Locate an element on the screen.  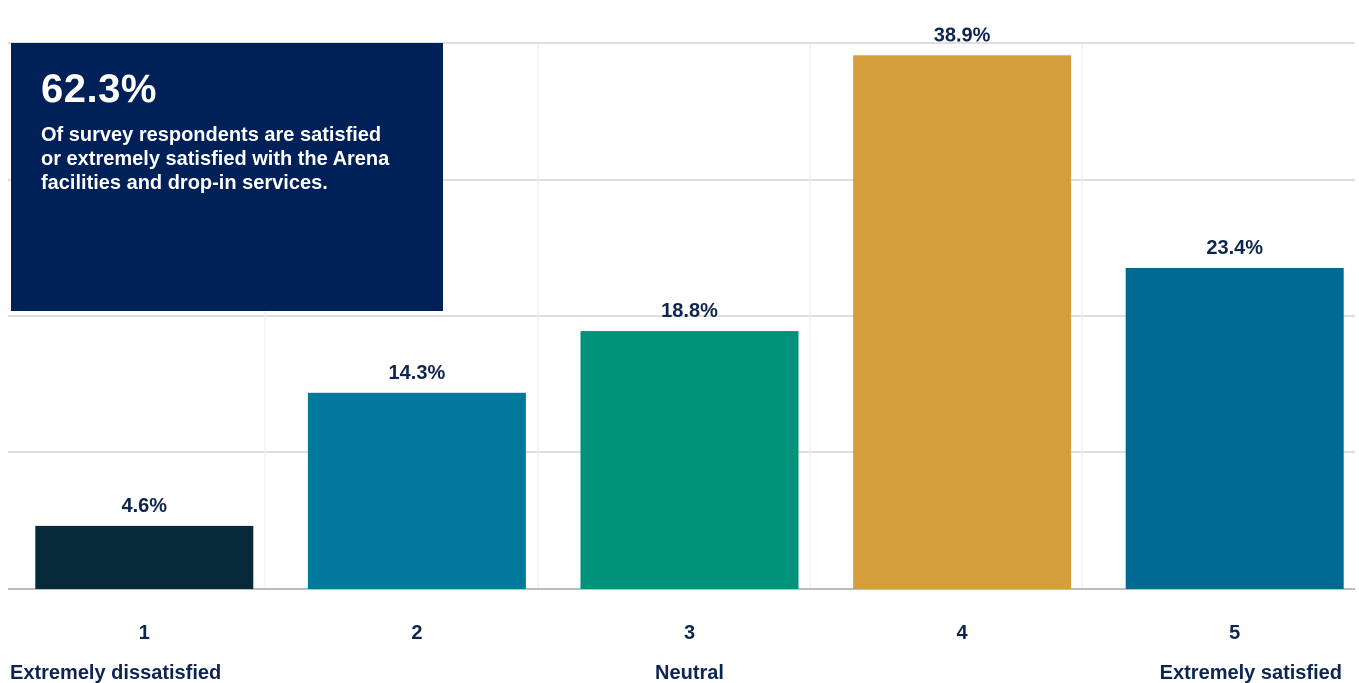
x-tick-label-2: 2 is located at coordinates (416, 633).